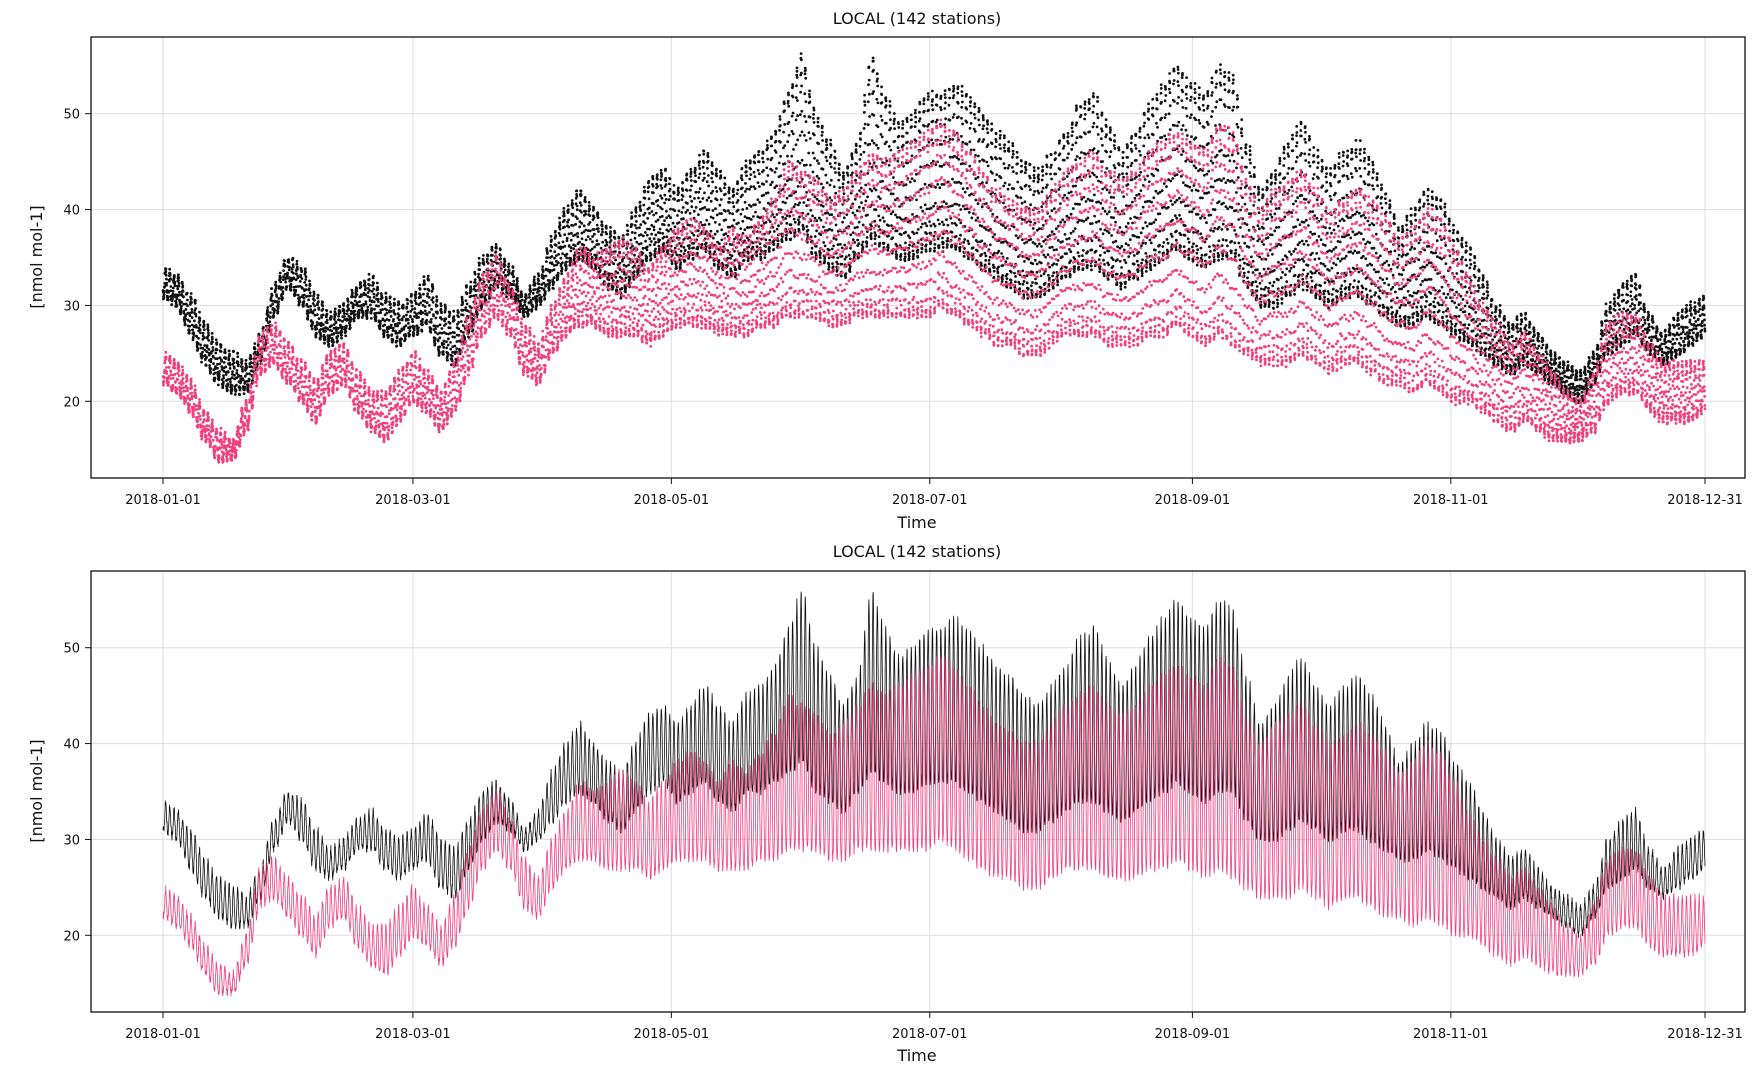 This screenshot has height=1080, width=1753. What do you see at coordinates (916, 522) in the screenshot?
I see `scatter-x-axis-label: Time` at bounding box center [916, 522].